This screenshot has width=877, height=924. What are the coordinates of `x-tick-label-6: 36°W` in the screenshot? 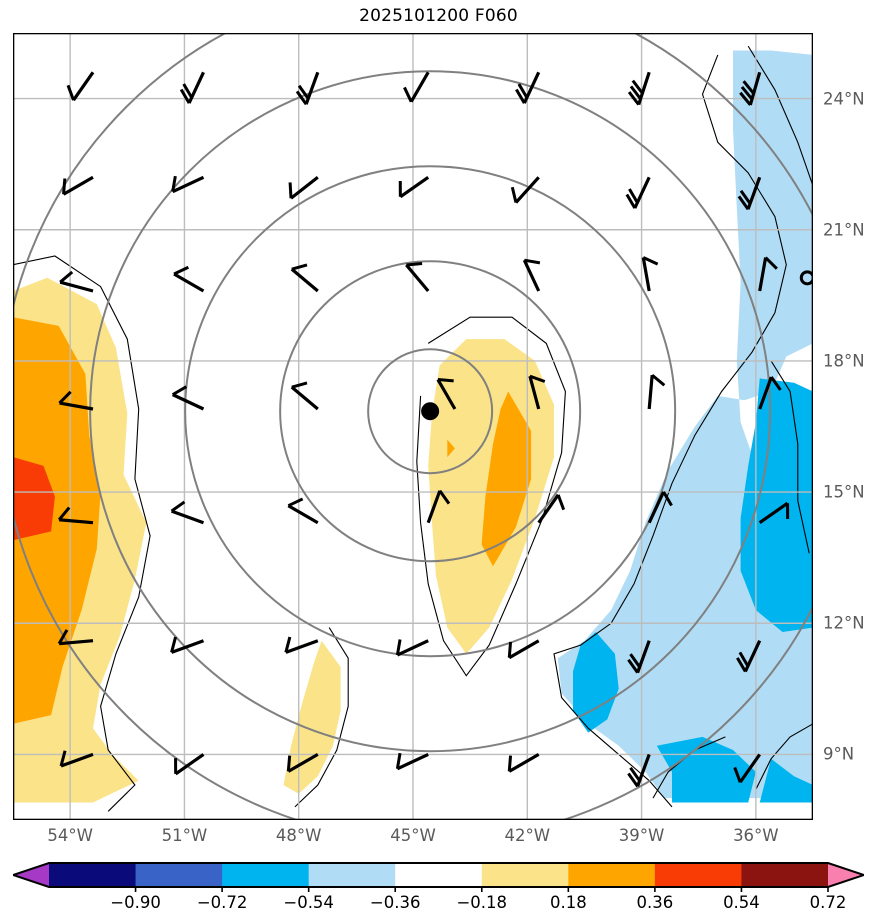 It's located at (756, 835).